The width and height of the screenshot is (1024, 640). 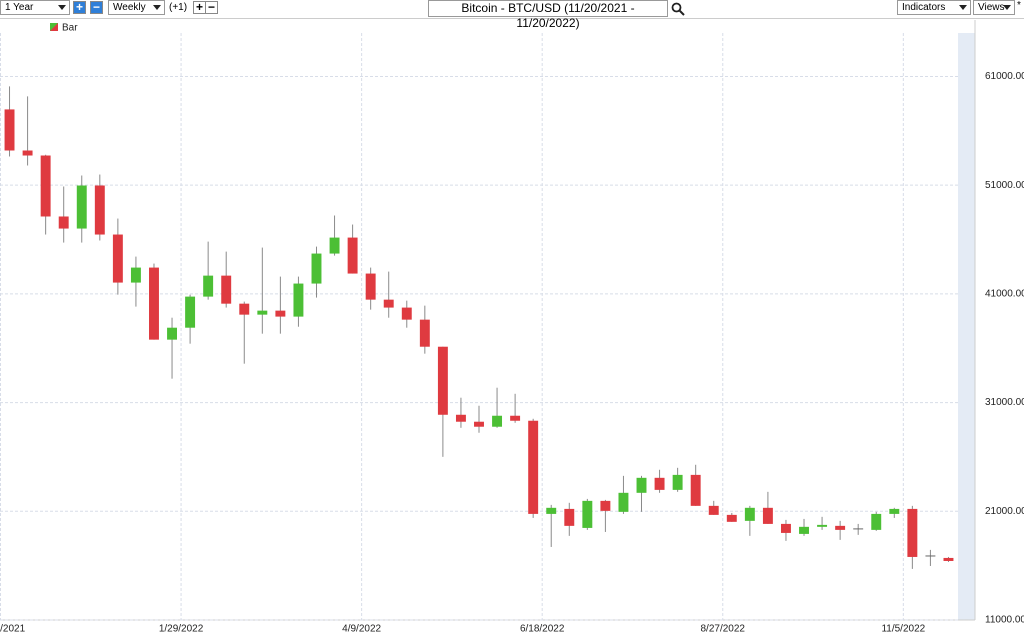 I want to click on y-tick-label: 61000.00, so click(x=1004, y=76).